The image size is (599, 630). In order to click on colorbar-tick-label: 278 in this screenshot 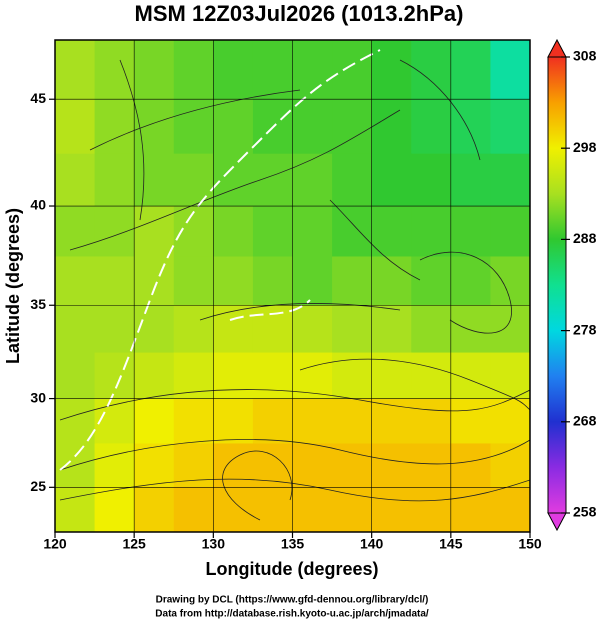, I will do `click(585, 329)`.